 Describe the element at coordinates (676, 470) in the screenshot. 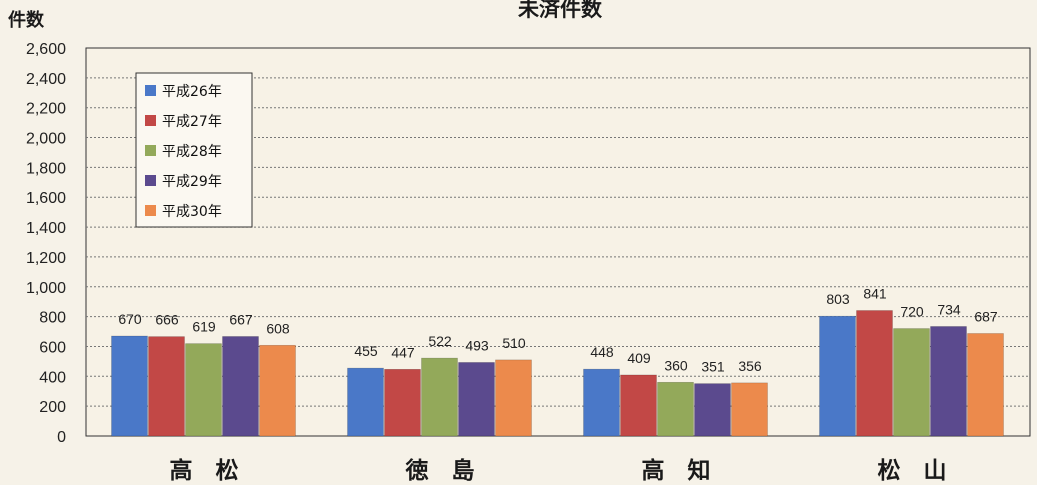

I see `x-category-label: 高 知` at that location.